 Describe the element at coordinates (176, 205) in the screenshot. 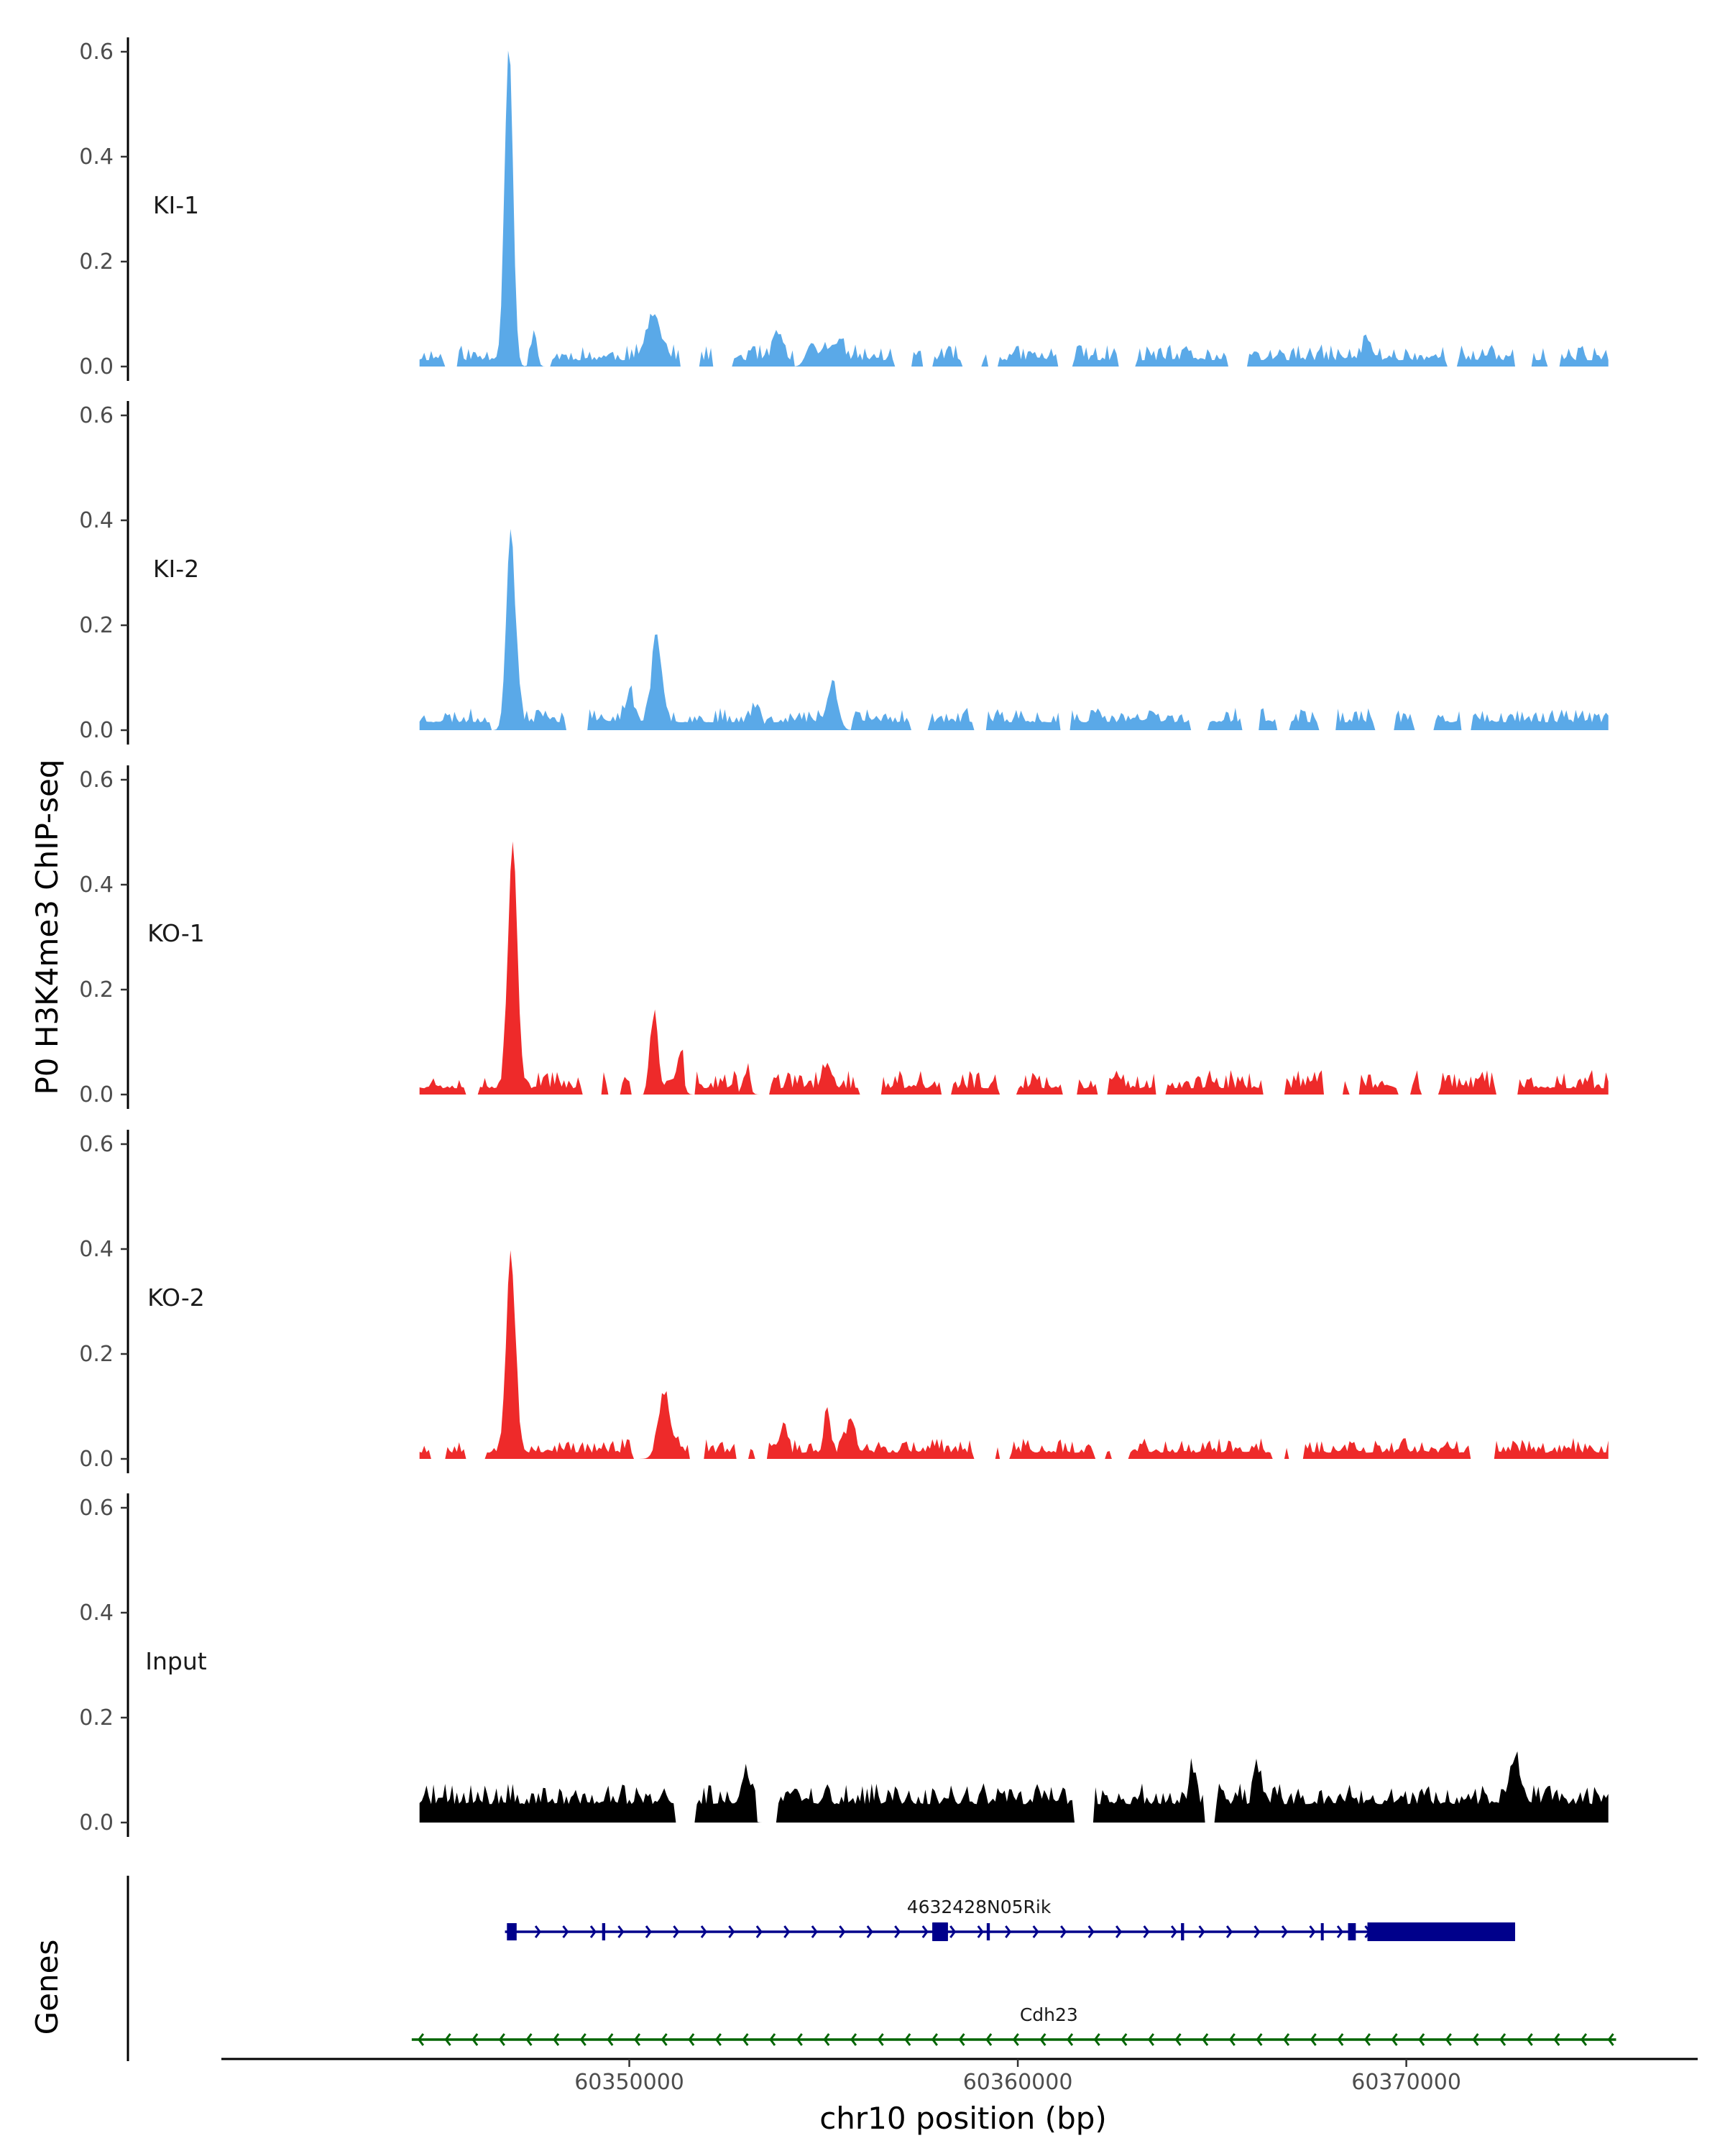

I see `track-label: KI-1` at that location.